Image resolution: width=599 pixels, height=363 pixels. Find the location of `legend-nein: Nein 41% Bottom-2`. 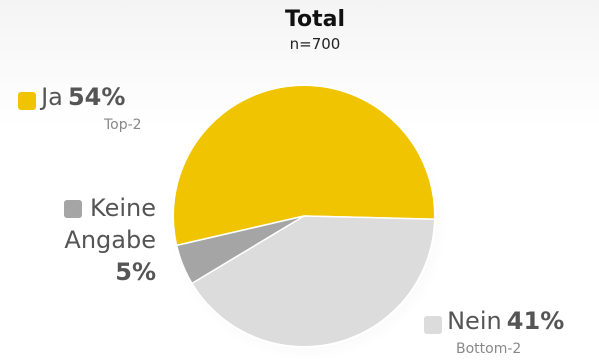

legend-nein: Nein 41% Bottom-2 is located at coordinates (494, 331).